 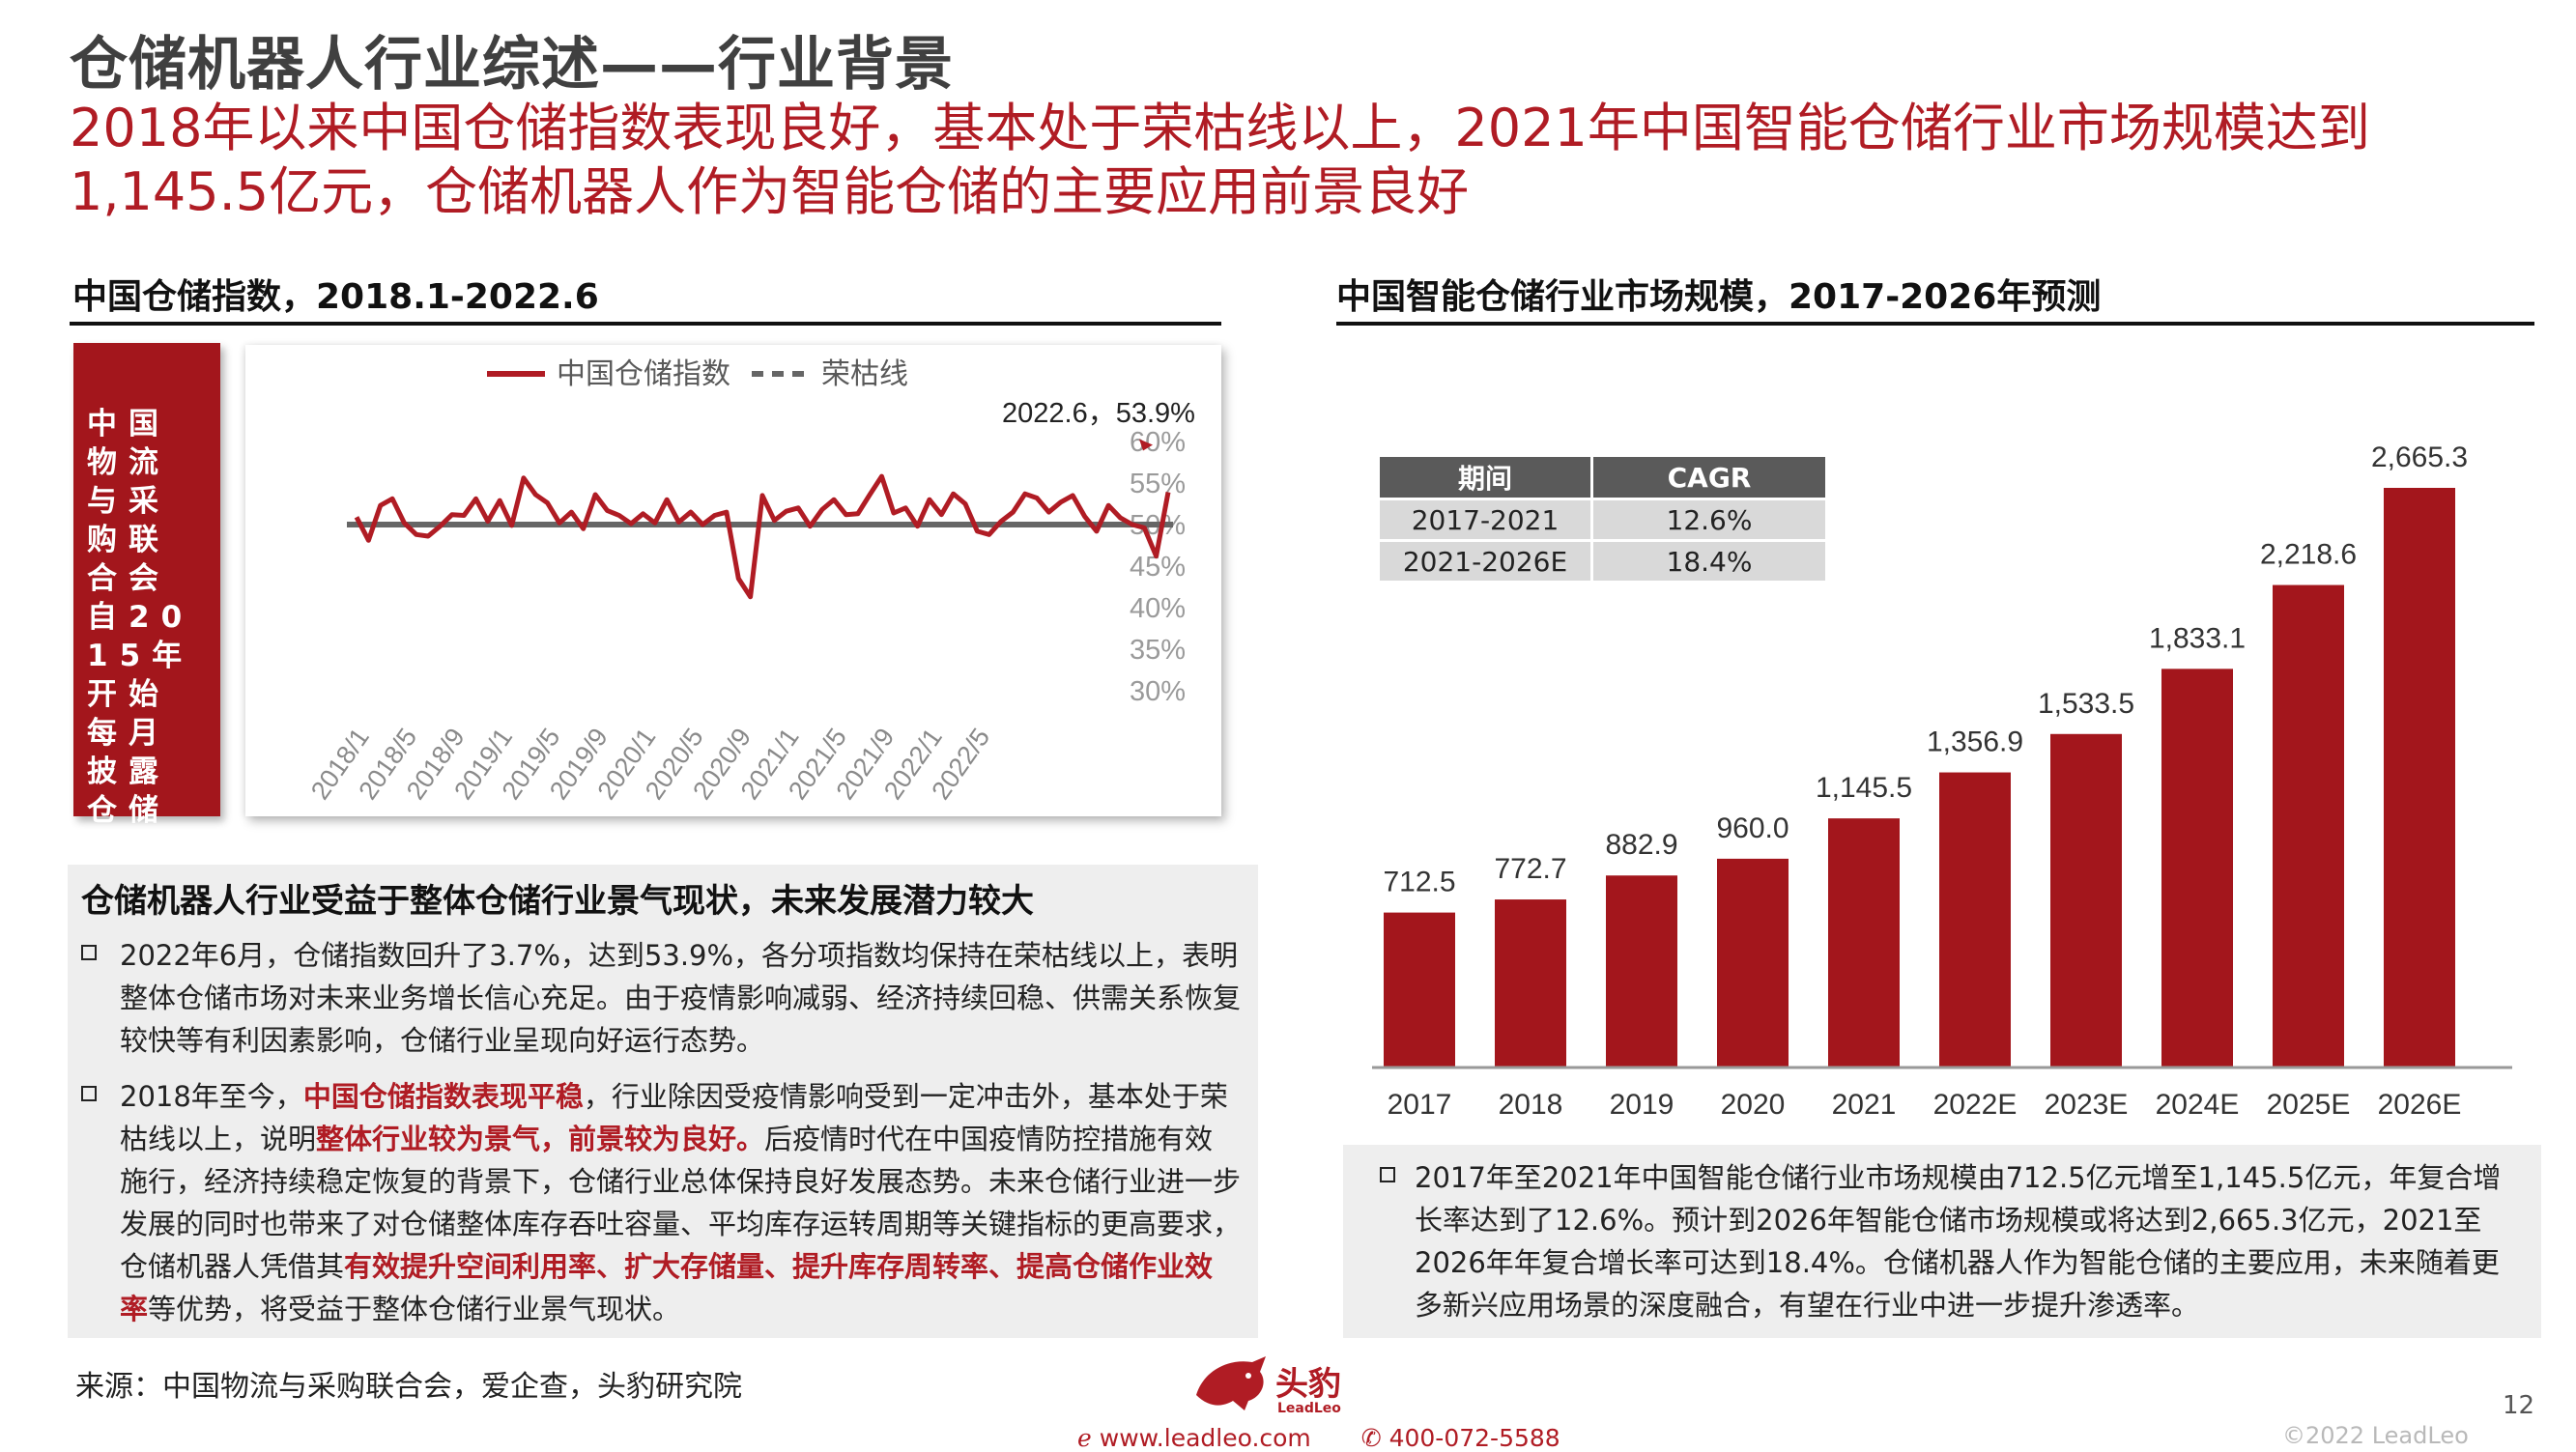 What do you see at coordinates (1309, 1408) in the screenshot?
I see `brand-logo-en: LeadLeo` at bounding box center [1309, 1408].